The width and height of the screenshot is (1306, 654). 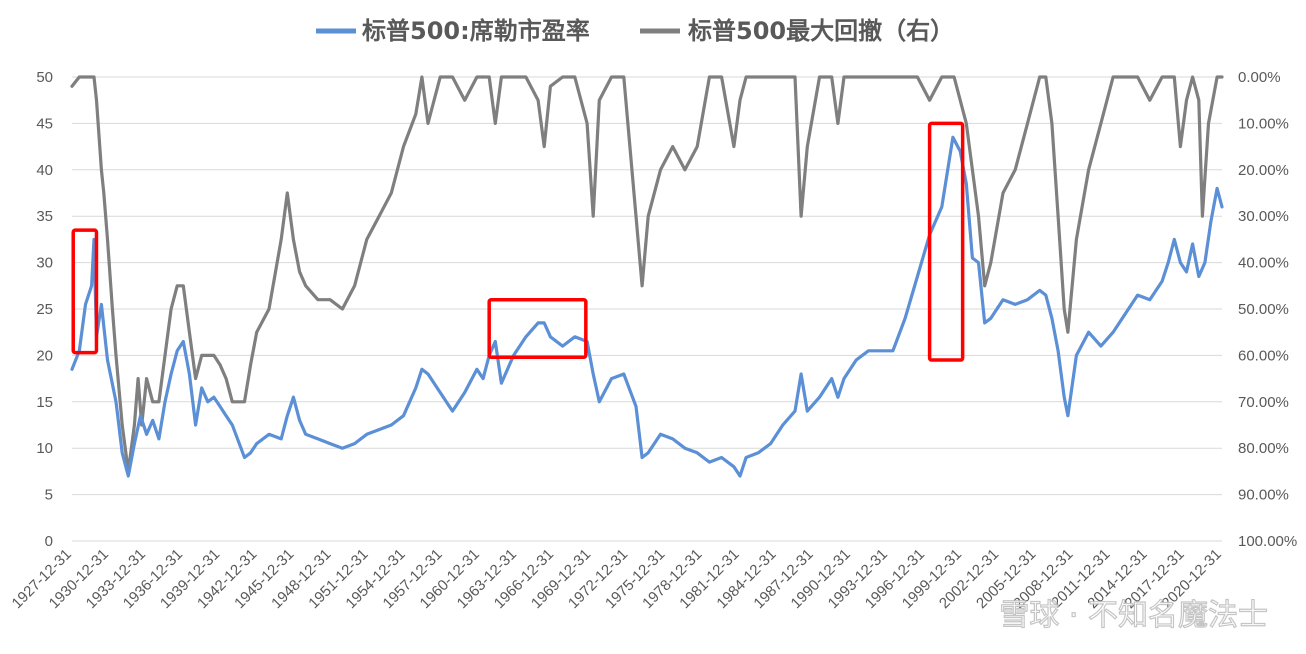 I want to click on y-left-tick-label: 0, so click(x=49, y=541).